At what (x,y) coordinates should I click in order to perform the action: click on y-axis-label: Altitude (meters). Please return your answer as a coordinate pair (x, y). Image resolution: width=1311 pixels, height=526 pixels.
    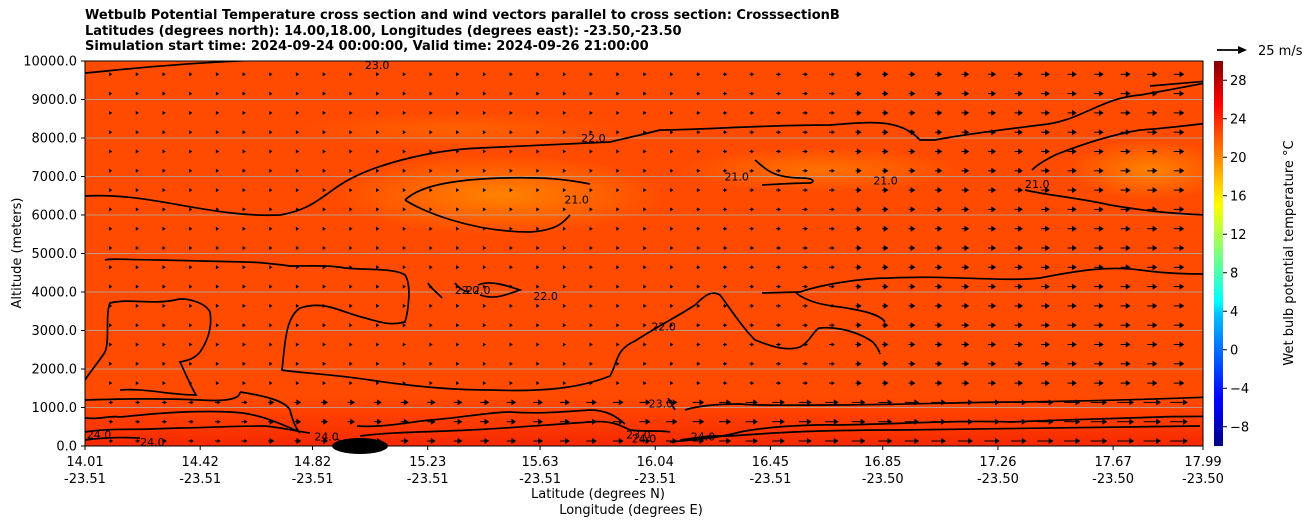
    Looking at the image, I should click on (17, 253).